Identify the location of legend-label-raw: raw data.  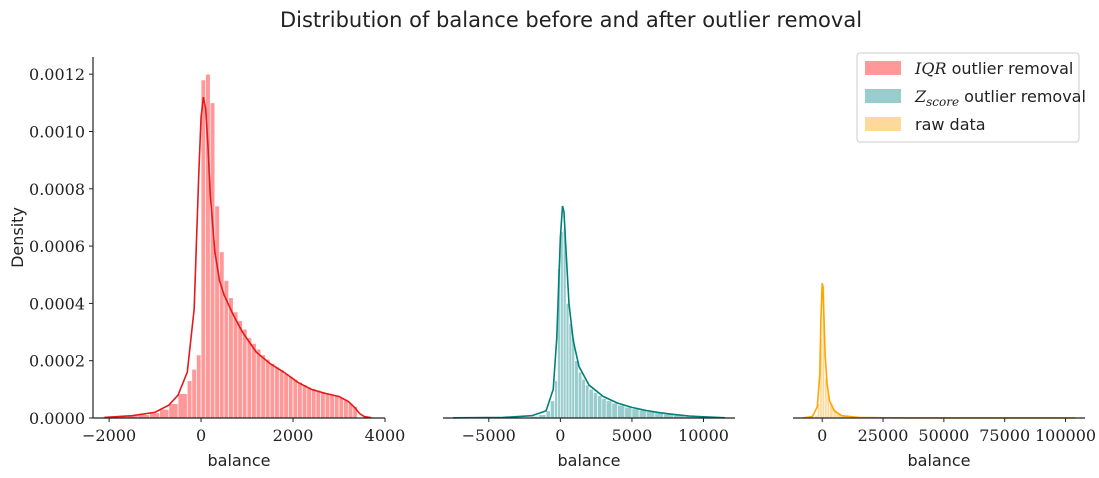
(950, 124).